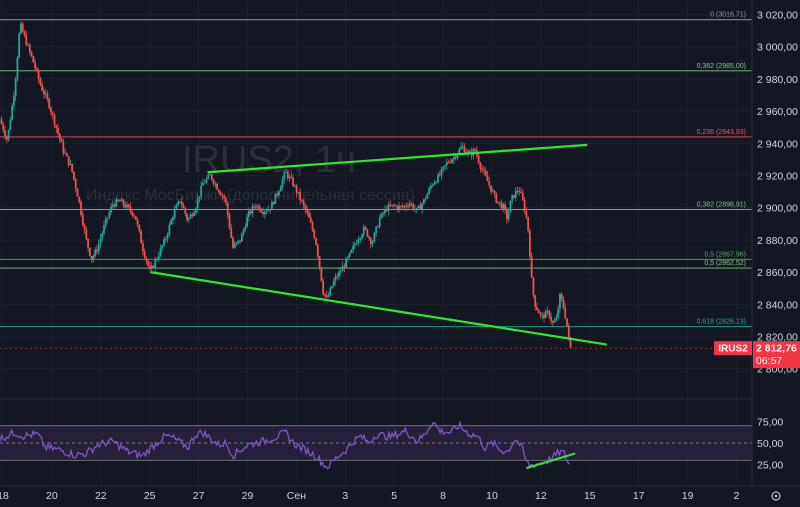  I want to click on trendline-upper, so click(397, 158).